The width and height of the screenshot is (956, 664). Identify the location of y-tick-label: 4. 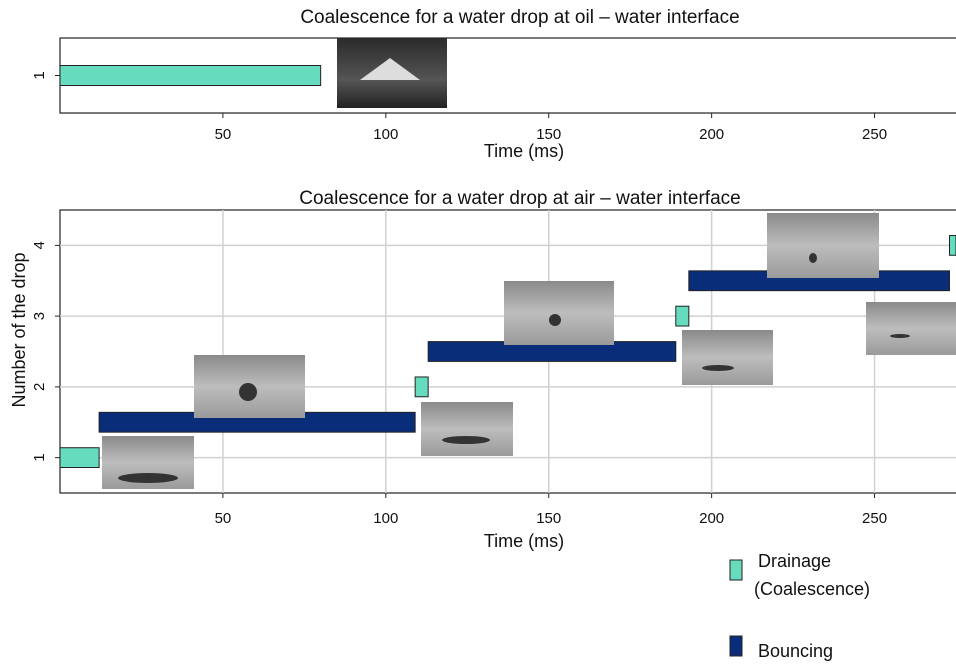
(39, 245).